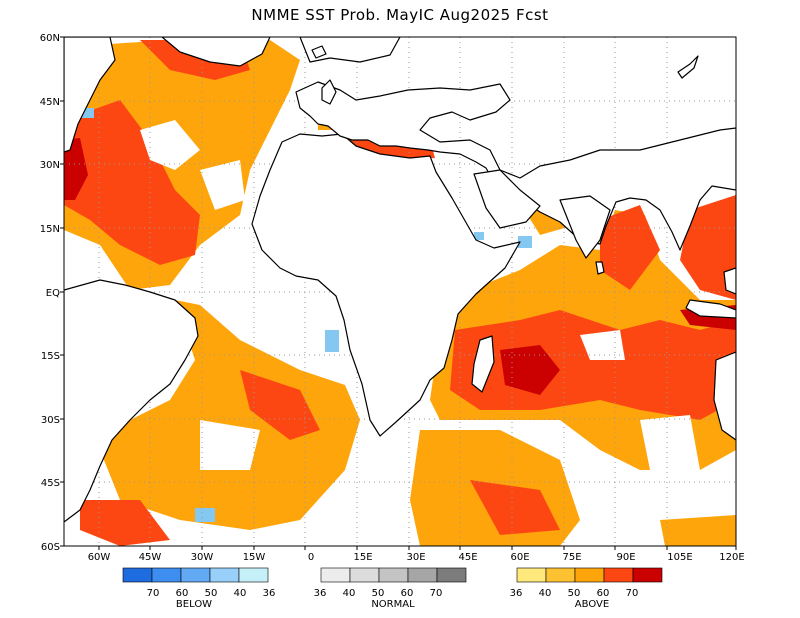  I want to click on lat-tick-label: 60S, so click(50, 547).